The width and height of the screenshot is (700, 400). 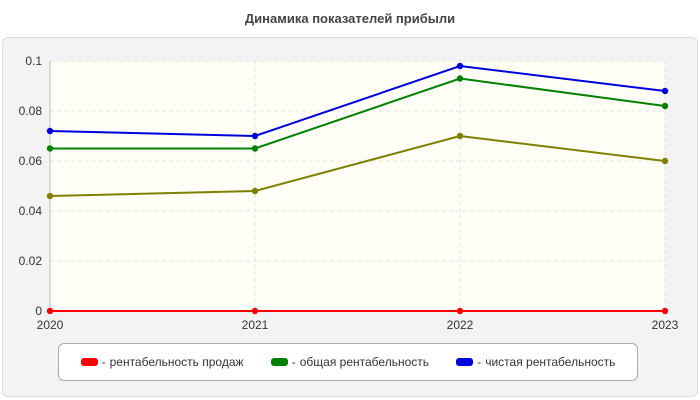 I want to click on legend-label-sales: рентабельность продаж, so click(x=176, y=362).